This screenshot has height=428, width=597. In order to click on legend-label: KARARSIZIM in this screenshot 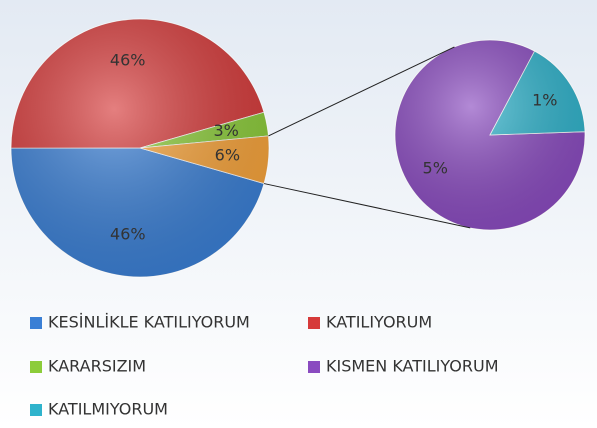, I will do `click(97, 366)`.